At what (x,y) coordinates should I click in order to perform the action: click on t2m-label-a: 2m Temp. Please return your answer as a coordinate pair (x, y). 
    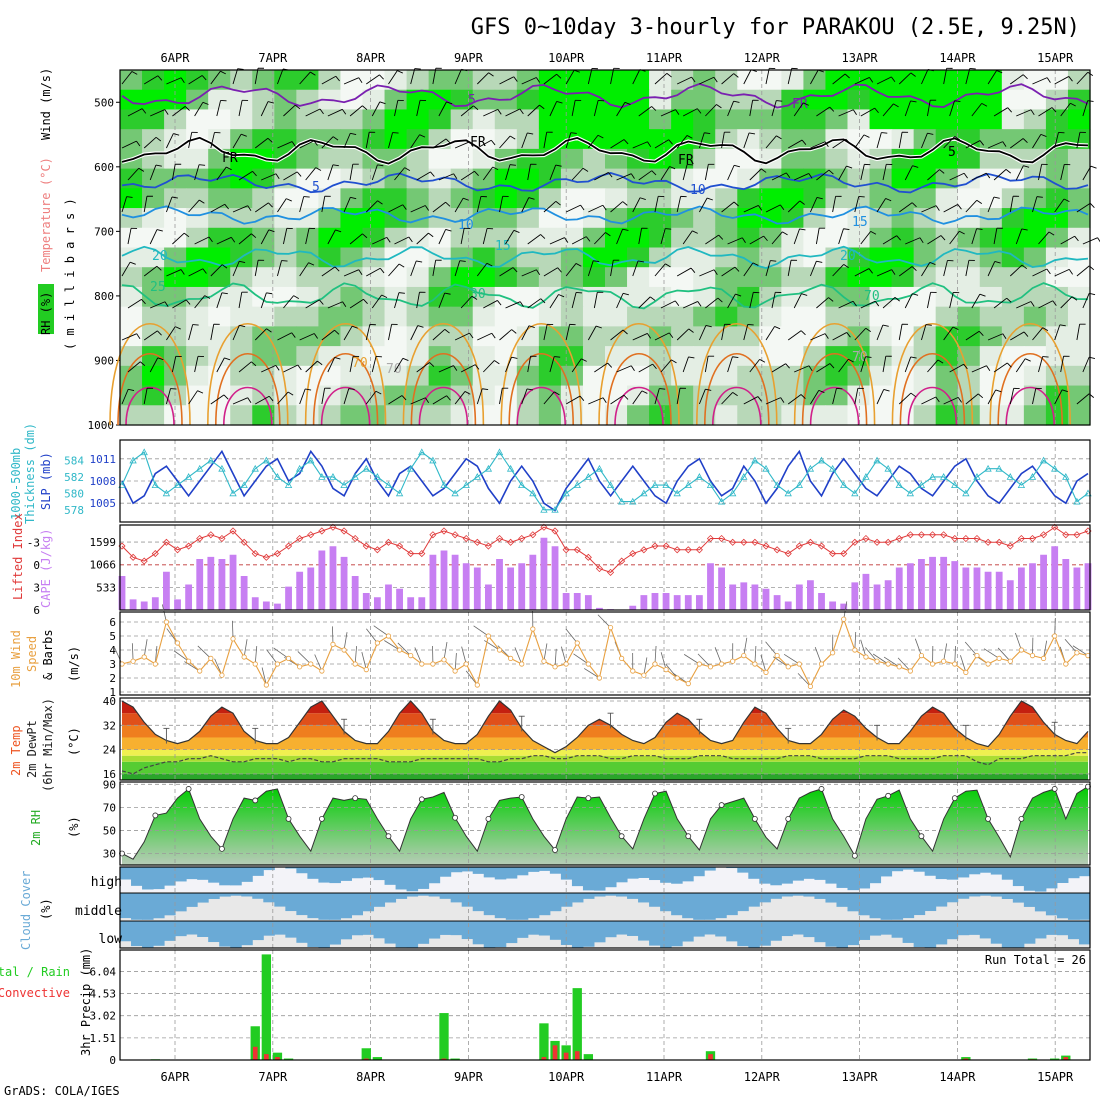
    Looking at the image, I should click on (16, 750).